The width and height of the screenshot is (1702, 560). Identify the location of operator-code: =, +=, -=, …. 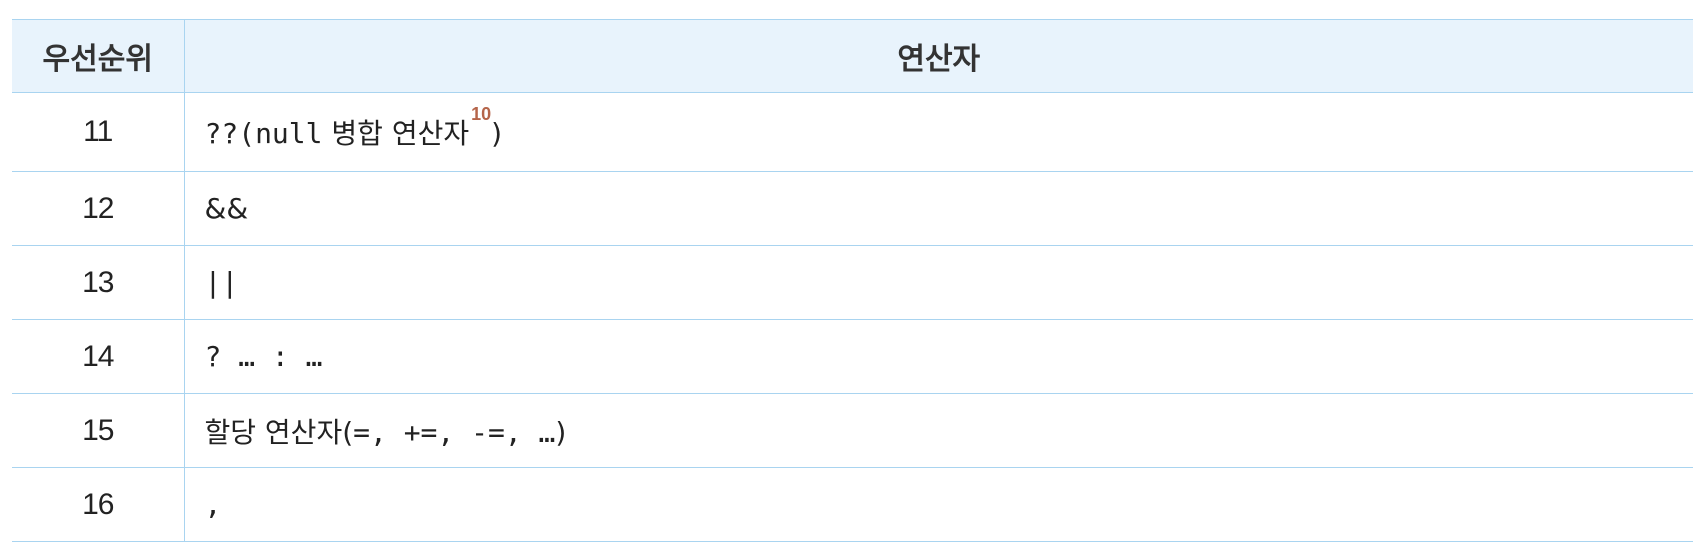
(454, 432).